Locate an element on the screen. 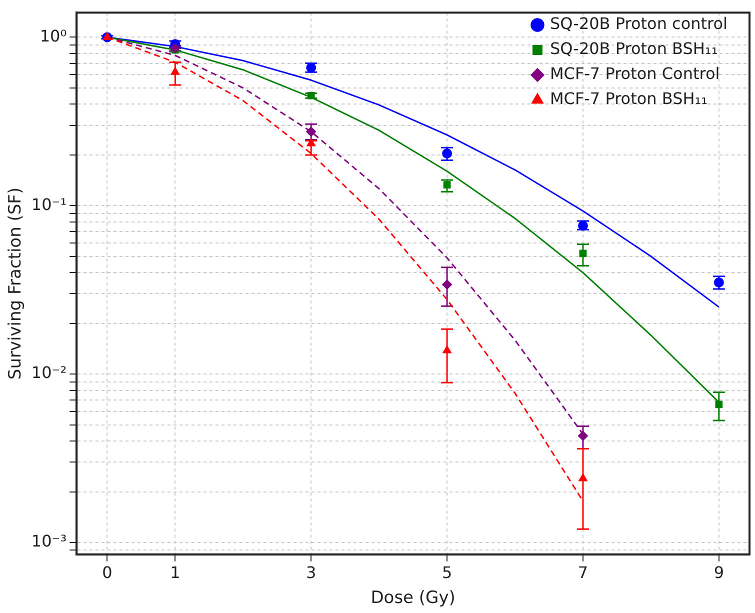 Image resolution: width=755 pixels, height=613 pixels. y-tick-label: 10⁻² is located at coordinates (49, 372).